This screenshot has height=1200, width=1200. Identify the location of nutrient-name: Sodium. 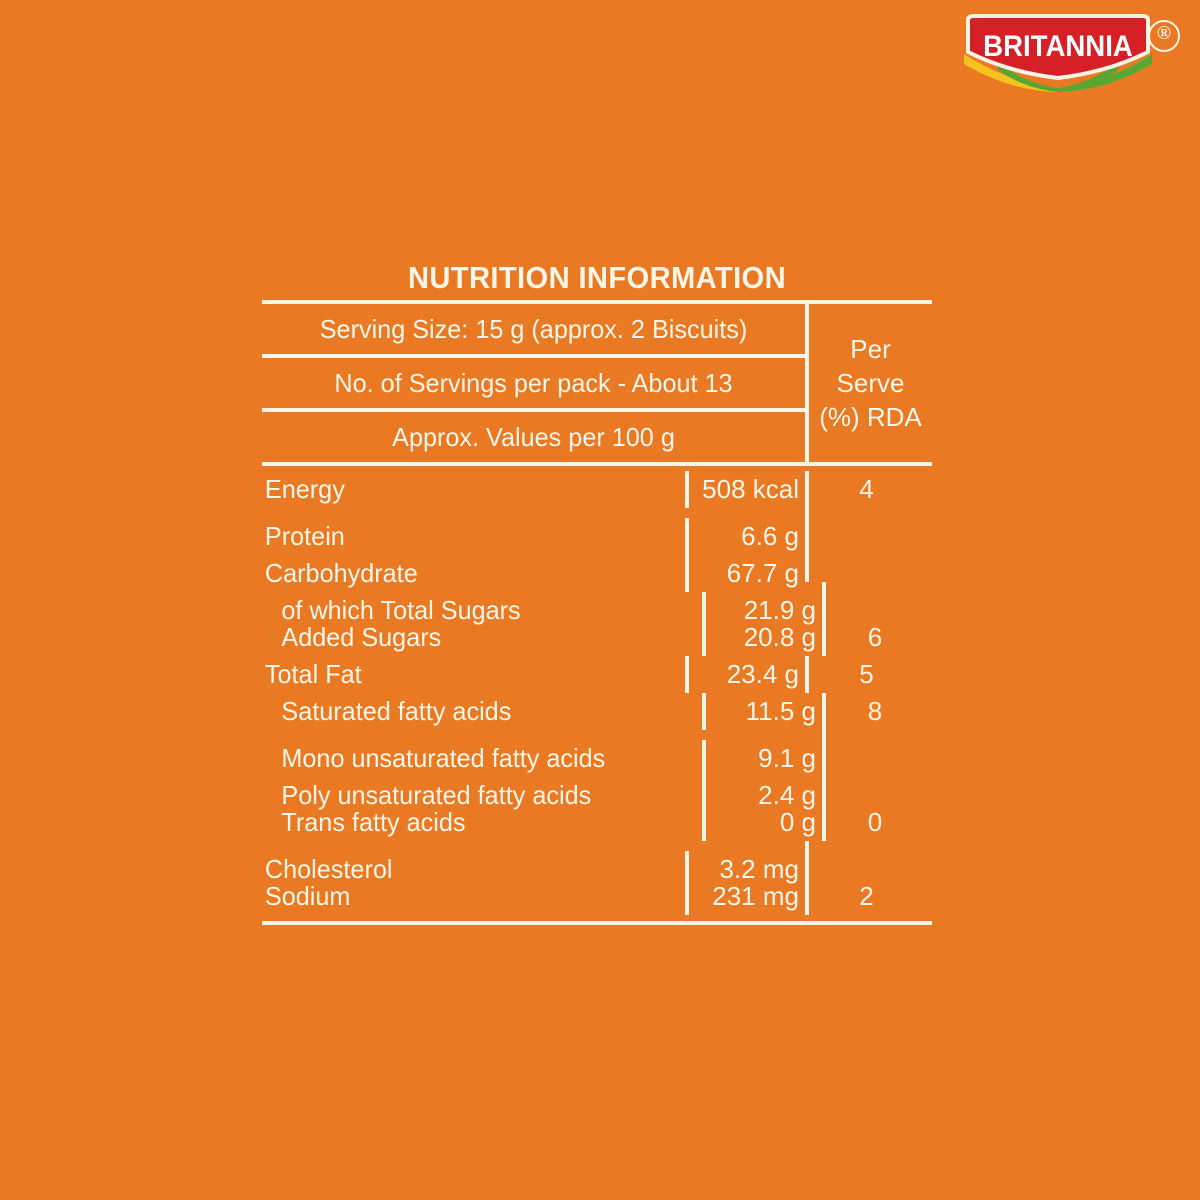
(307, 896).